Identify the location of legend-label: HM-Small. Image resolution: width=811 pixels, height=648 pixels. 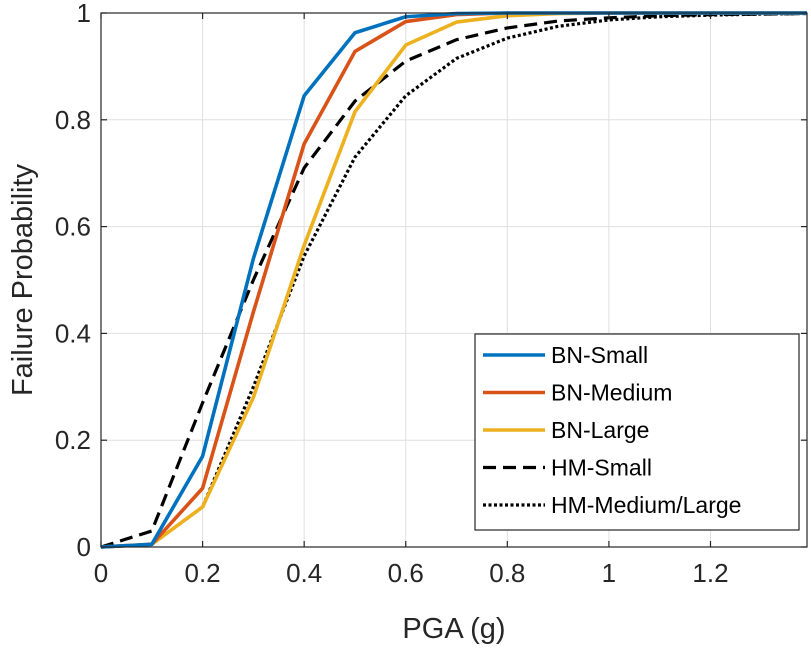
(601, 468).